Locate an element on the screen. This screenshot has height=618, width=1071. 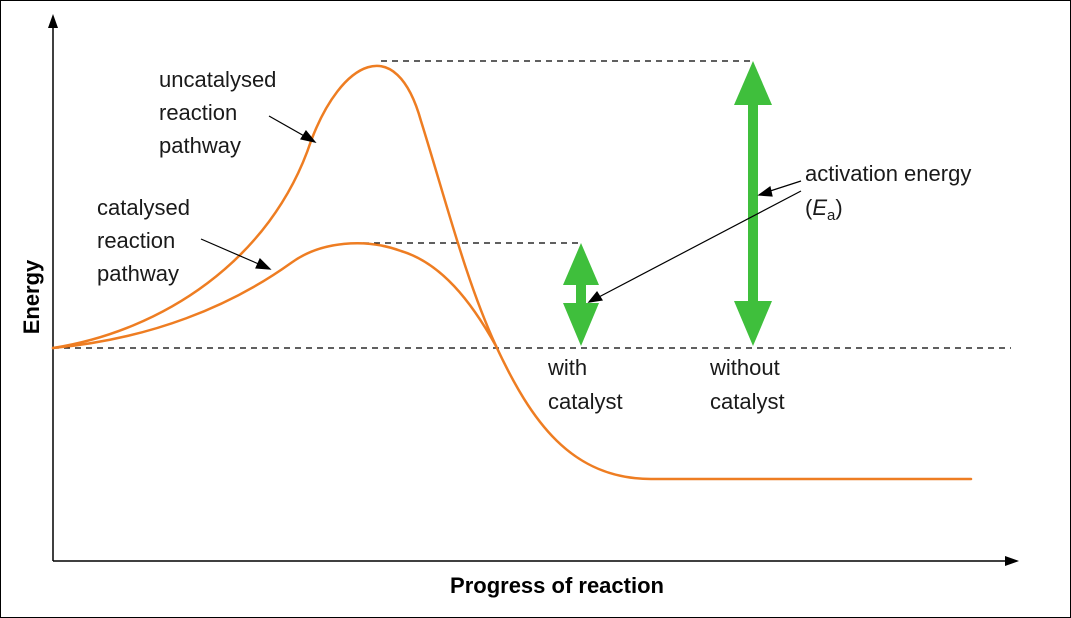
ea-subscript: a is located at coordinates (831, 215).